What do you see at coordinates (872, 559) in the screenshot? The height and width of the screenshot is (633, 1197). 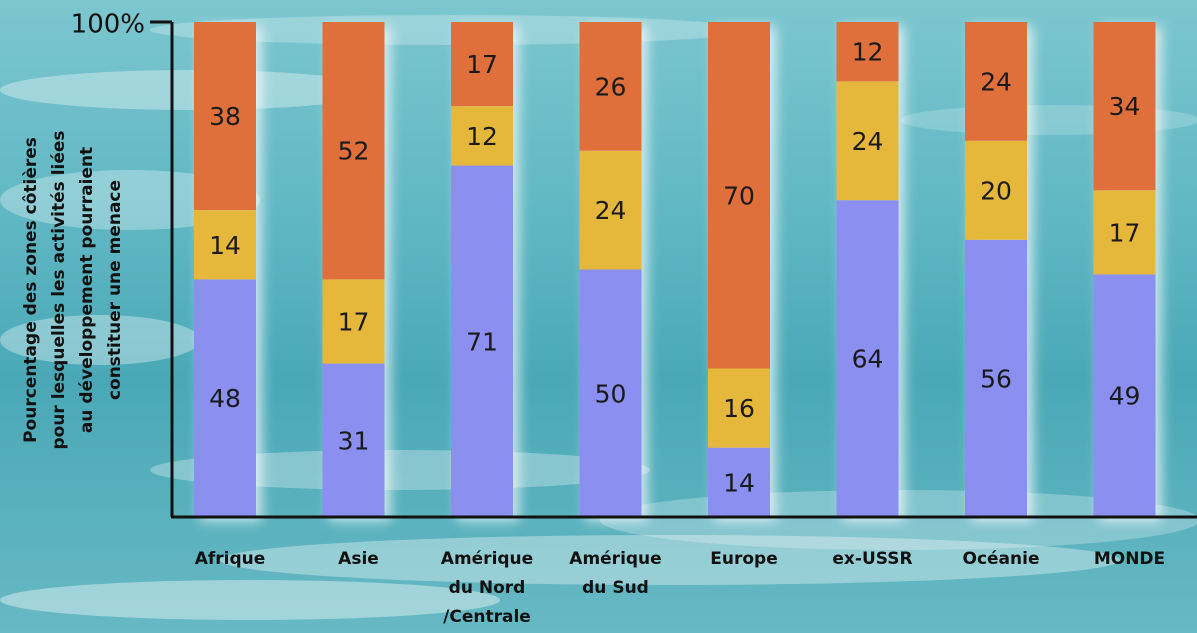 I see `category-label: ex-USSR` at bounding box center [872, 559].